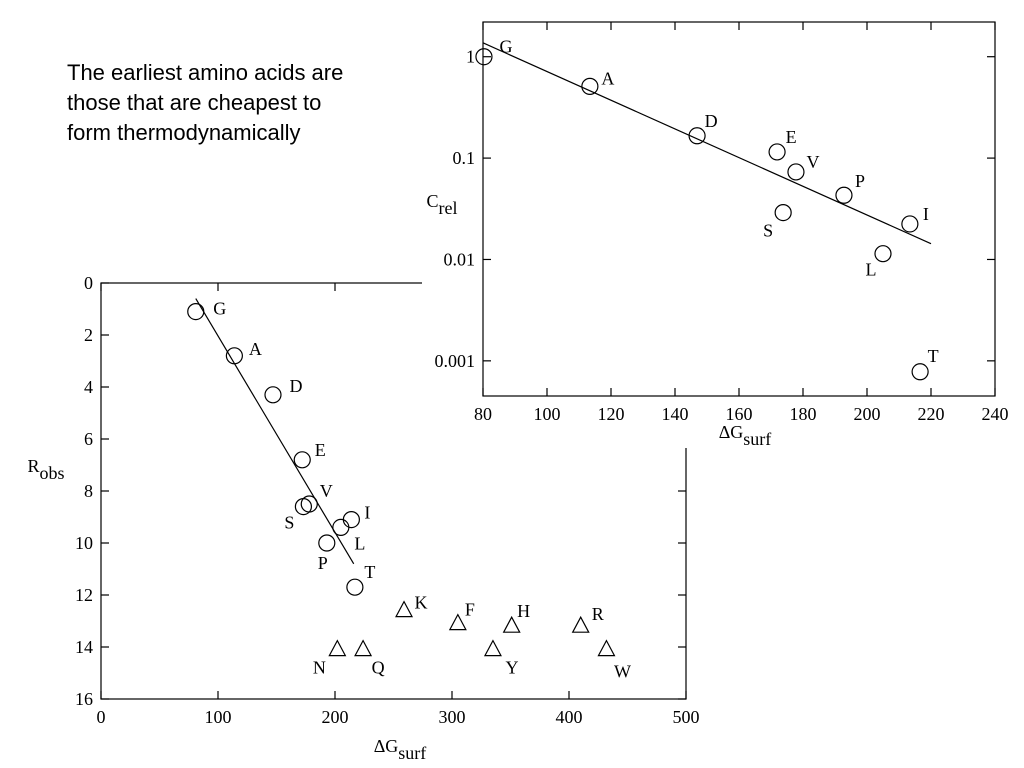 This screenshot has height=768, width=1024. Describe the element at coordinates (523, 611) in the screenshot. I see `point-label: H` at that location.